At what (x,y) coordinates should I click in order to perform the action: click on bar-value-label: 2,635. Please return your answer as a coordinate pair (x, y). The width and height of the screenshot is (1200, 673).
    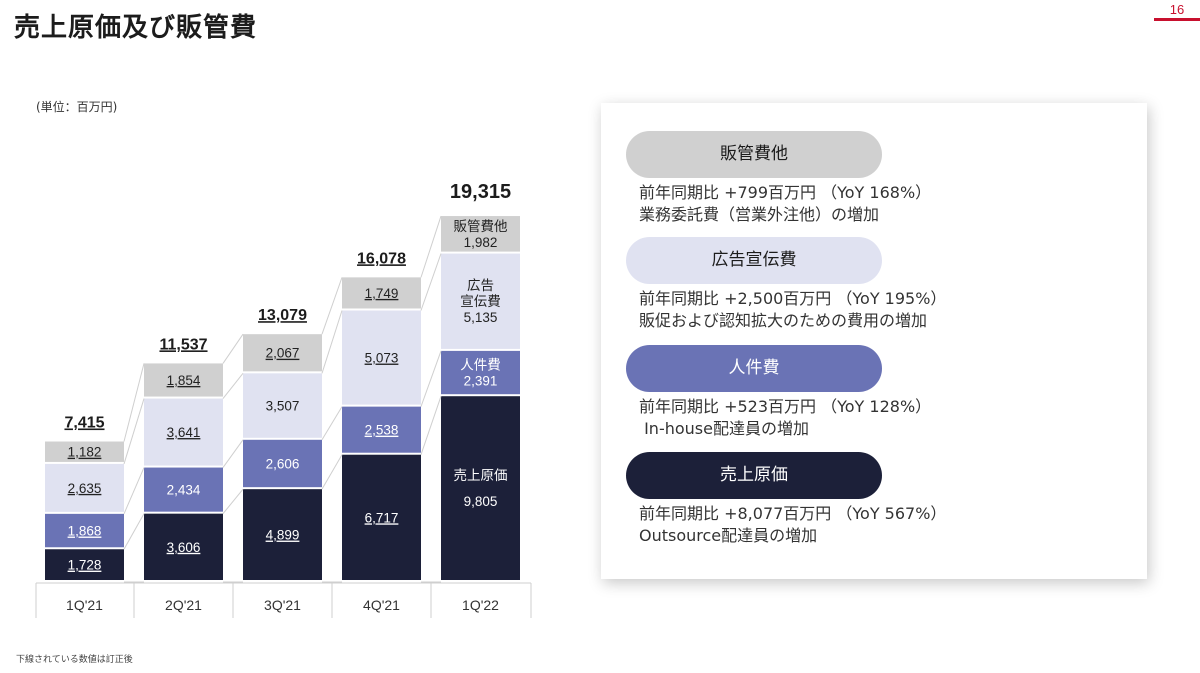
    Looking at the image, I should click on (85, 488).